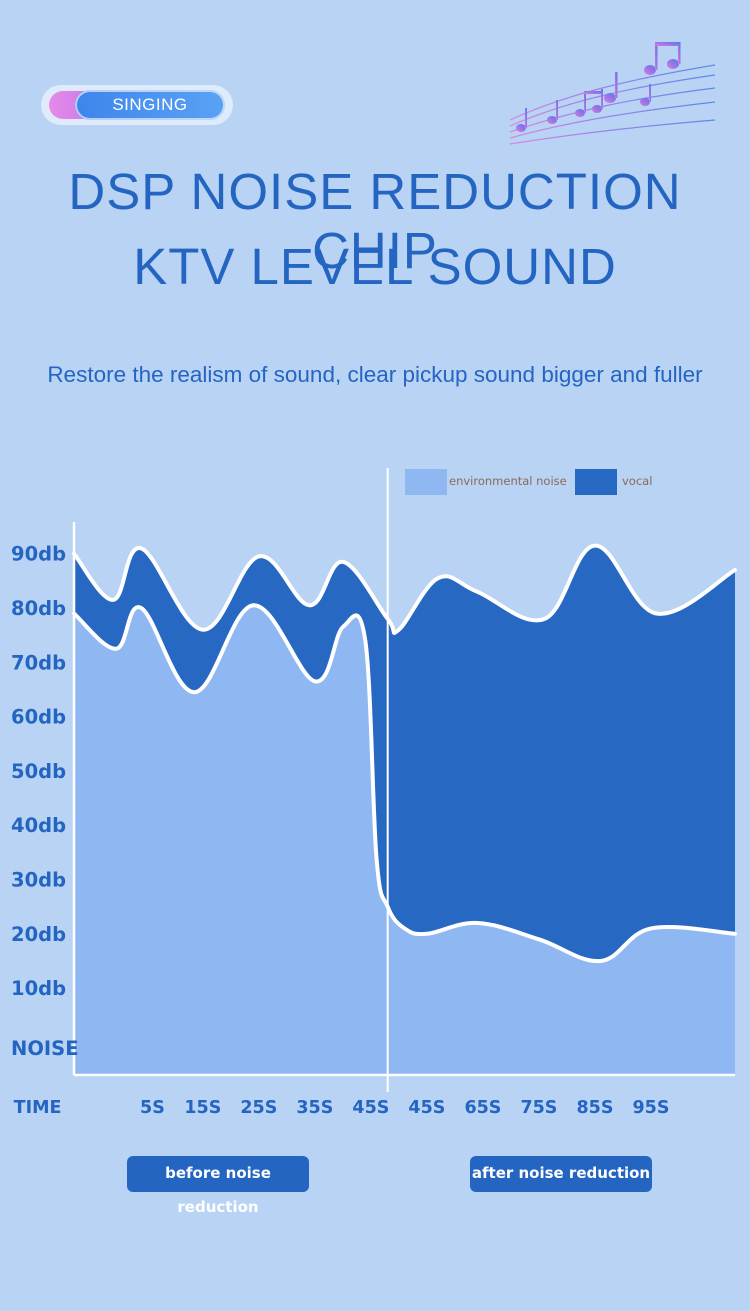 This screenshot has height=1311, width=750. I want to click on x-tick-label: 15S, so click(202, 1108).